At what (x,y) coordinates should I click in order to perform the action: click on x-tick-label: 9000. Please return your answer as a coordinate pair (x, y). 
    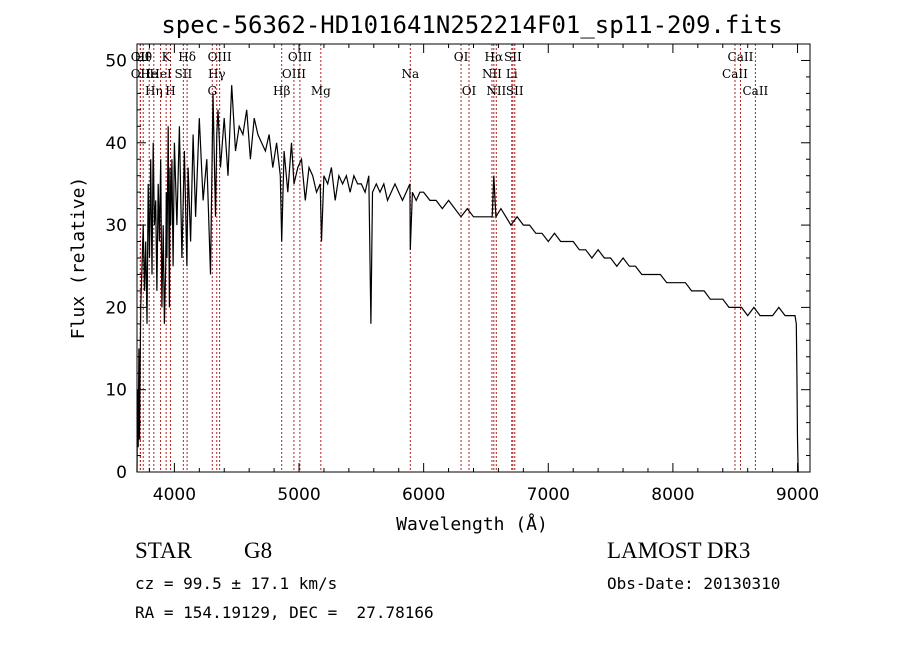
    Looking at the image, I should click on (797, 495).